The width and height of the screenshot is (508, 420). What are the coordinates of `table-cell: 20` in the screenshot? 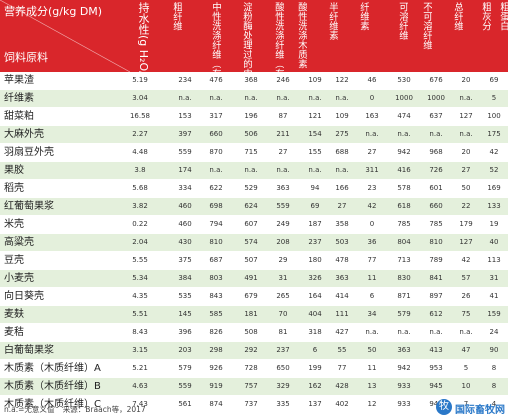 It's located at (466, 80).